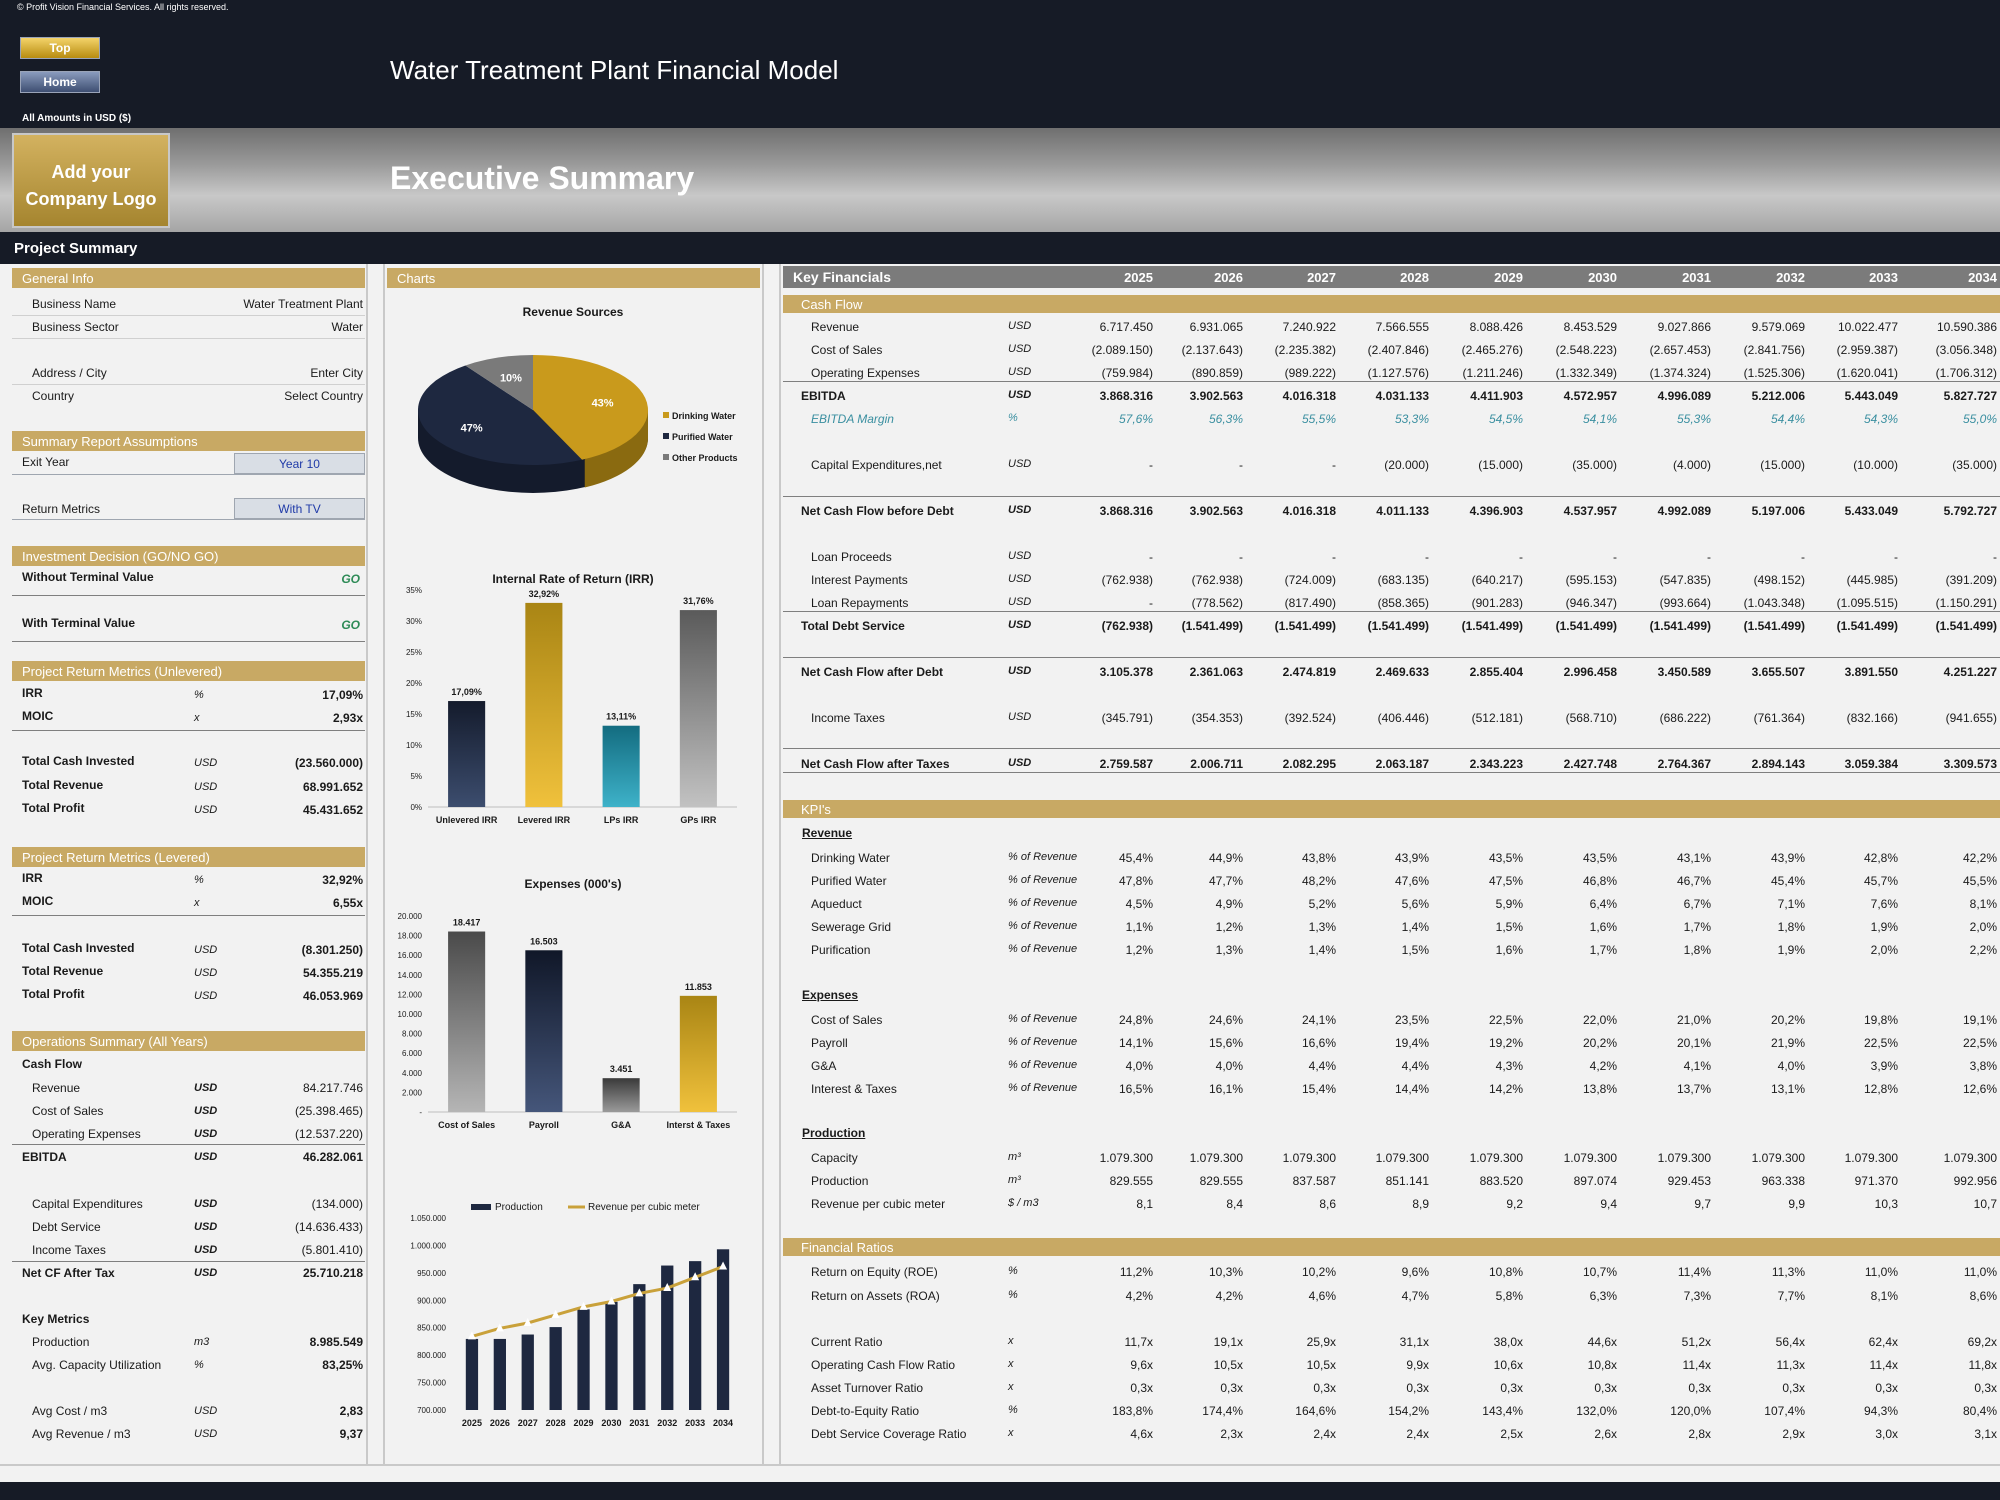 This screenshot has height=1500, width=2000. I want to click on y-tick-label: 950.000, so click(431, 1273).